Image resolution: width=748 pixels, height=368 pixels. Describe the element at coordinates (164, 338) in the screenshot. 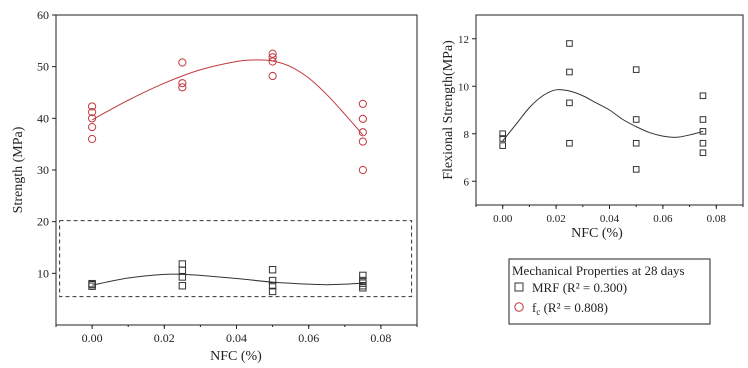

I see `strength-x-tick-label: 0.02` at that location.